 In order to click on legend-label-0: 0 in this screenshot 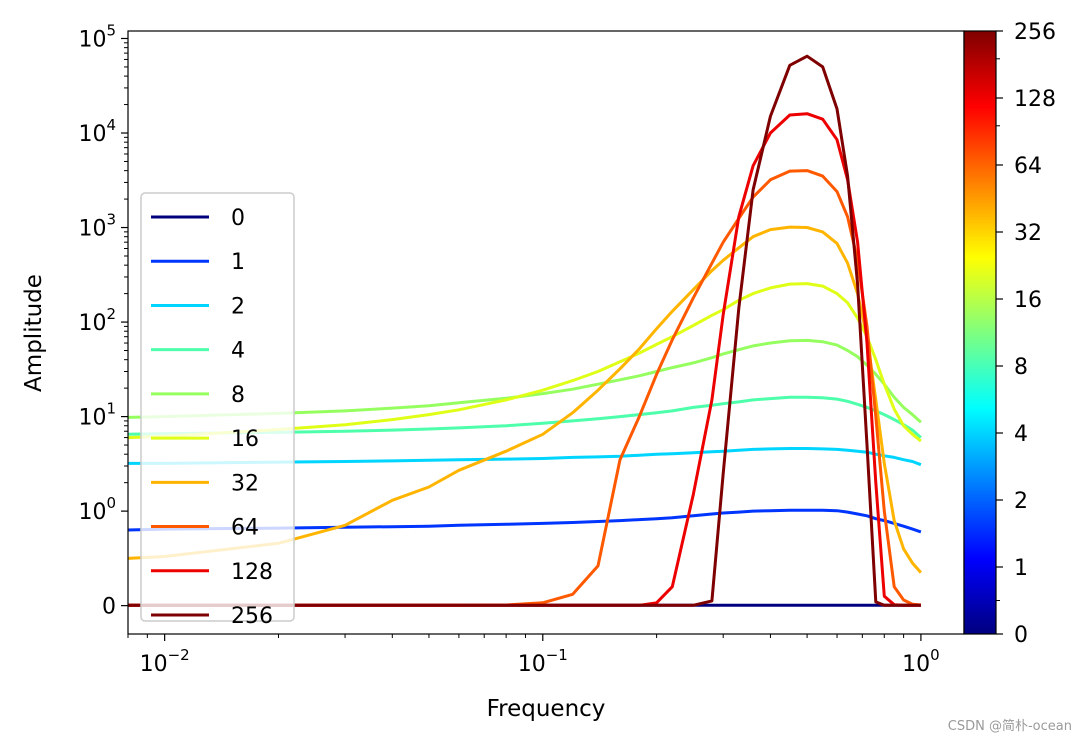, I will do `click(238, 218)`.